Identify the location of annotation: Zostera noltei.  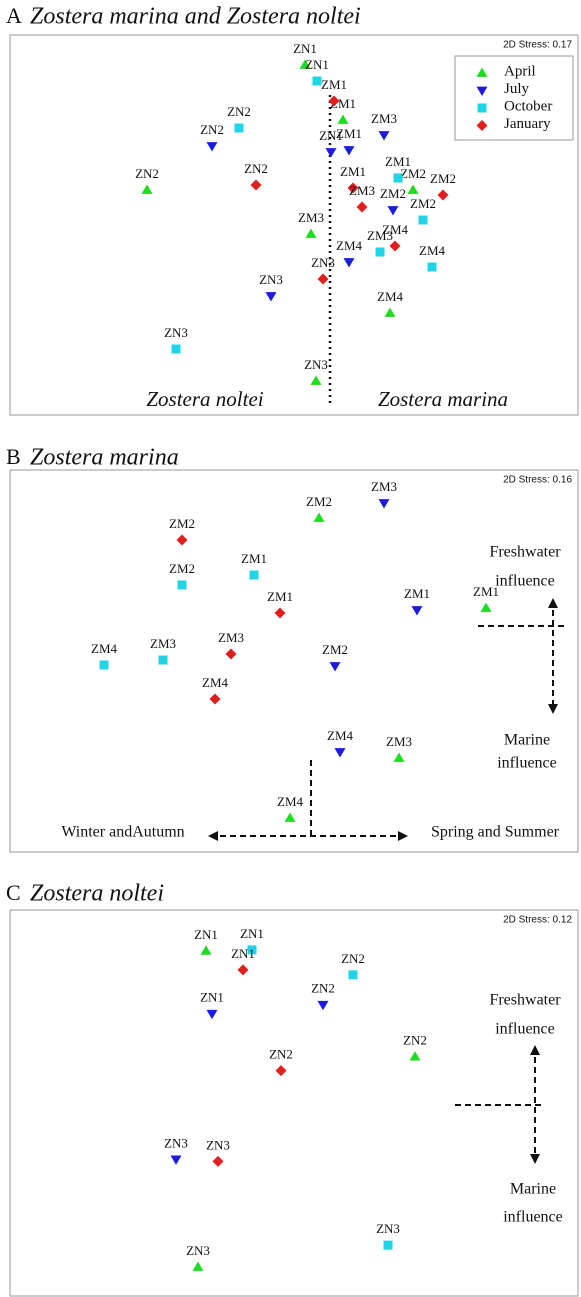
(204, 399).